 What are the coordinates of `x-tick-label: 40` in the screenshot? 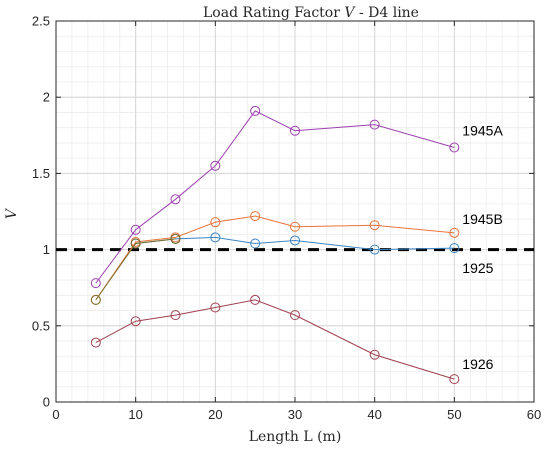 It's located at (374, 414).